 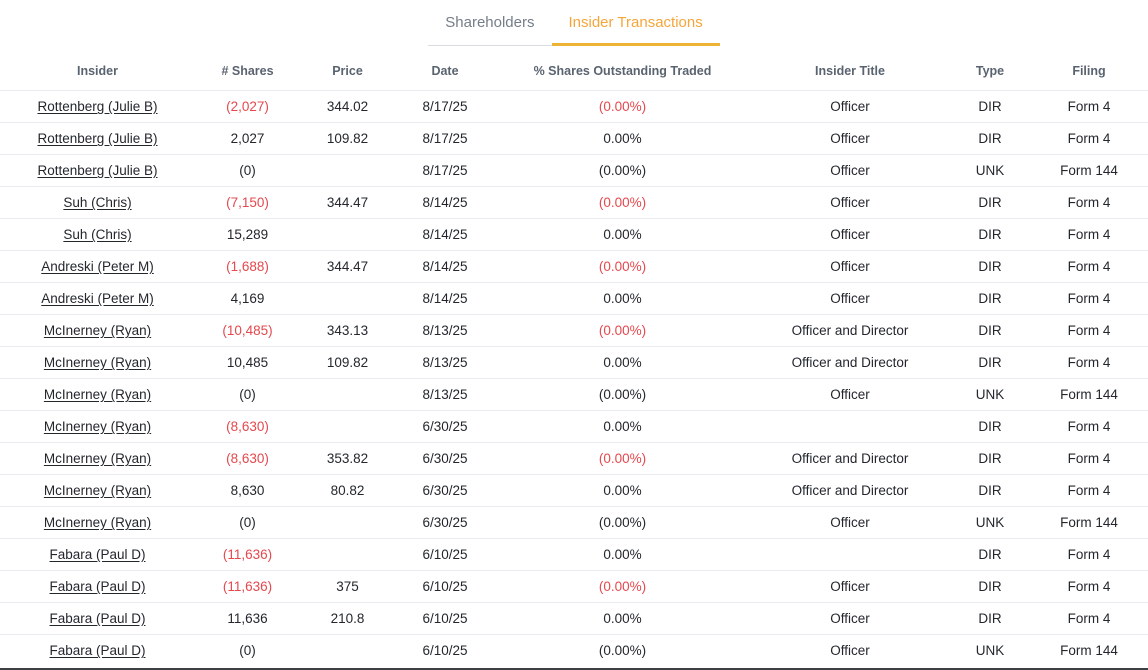 I want to click on bottom-section-divider, so click(x=574, y=669).